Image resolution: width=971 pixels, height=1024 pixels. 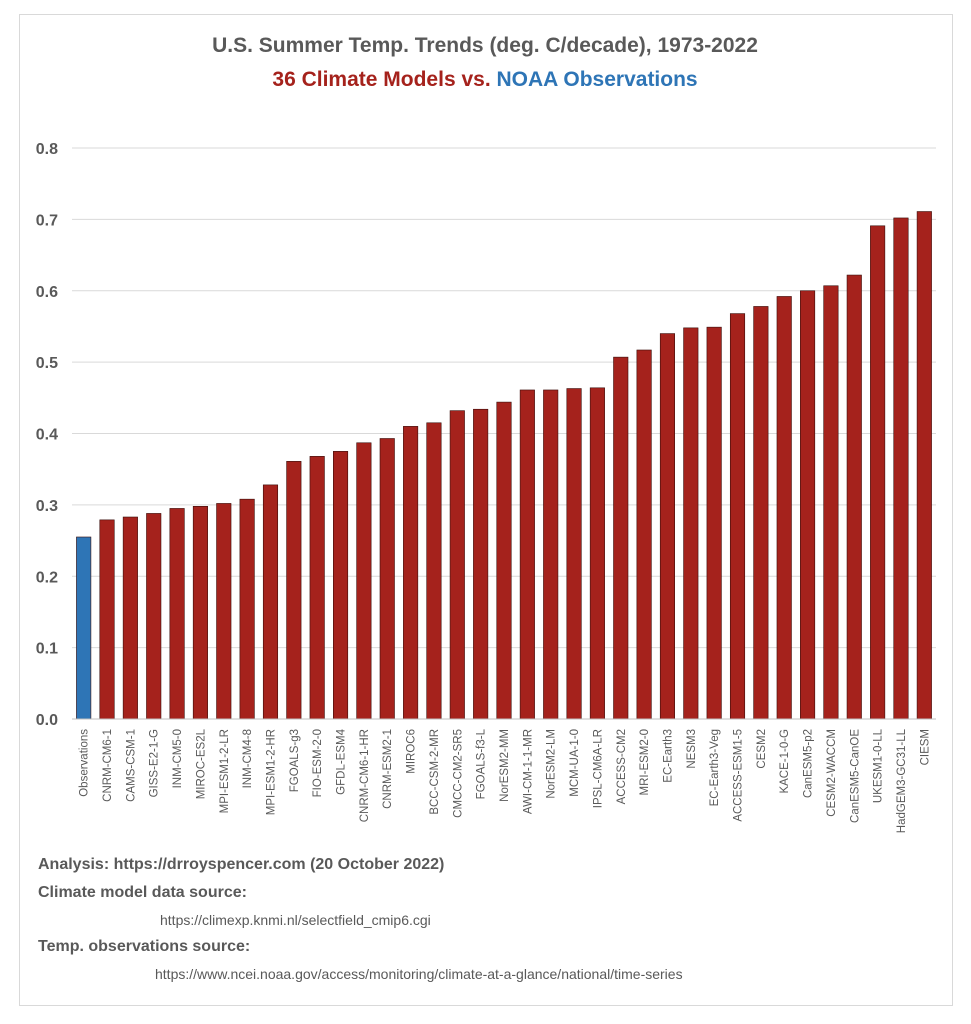 What do you see at coordinates (47, 292) in the screenshot?
I see `y-tick-label: 0.6` at bounding box center [47, 292].